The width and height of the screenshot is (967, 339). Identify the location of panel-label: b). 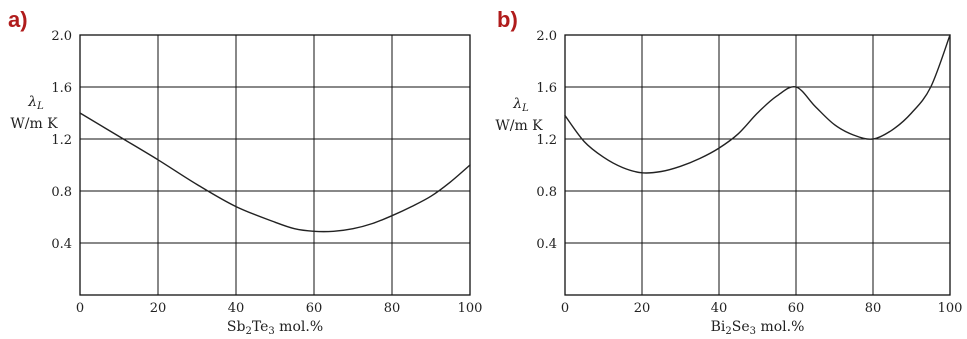
(507, 19).